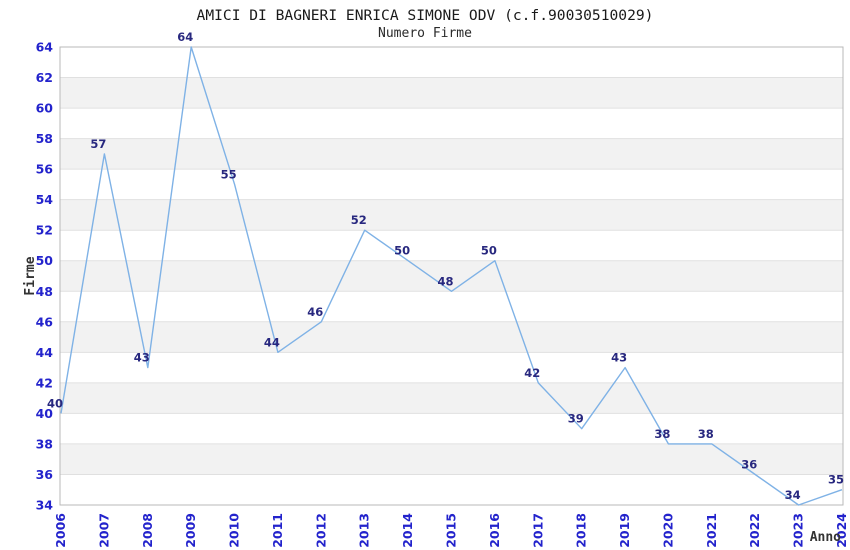 The height and width of the screenshot is (550, 850). Describe the element at coordinates (55, 403) in the screenshot. I see `data-label: 40` at that location.